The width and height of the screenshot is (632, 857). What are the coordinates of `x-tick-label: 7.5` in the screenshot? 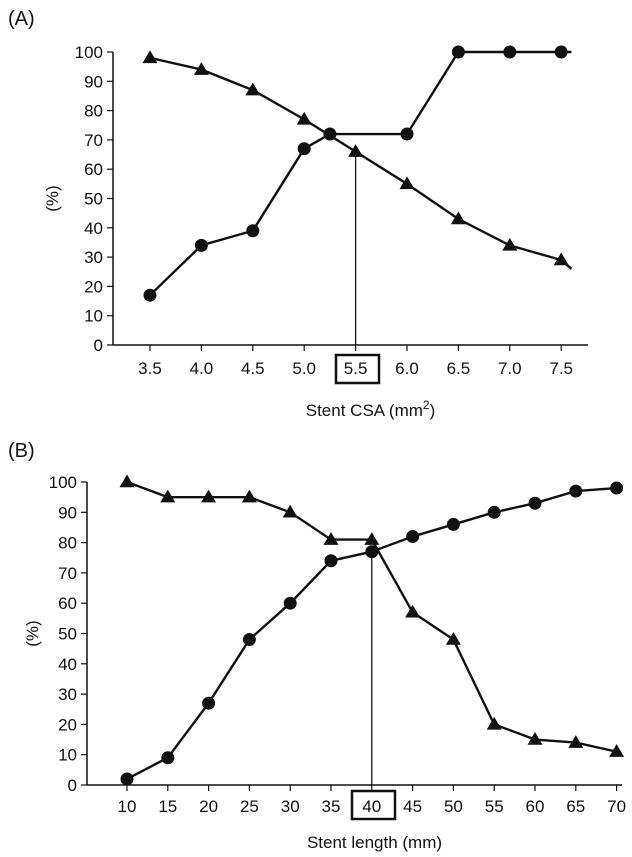 It's located at (561, 368).